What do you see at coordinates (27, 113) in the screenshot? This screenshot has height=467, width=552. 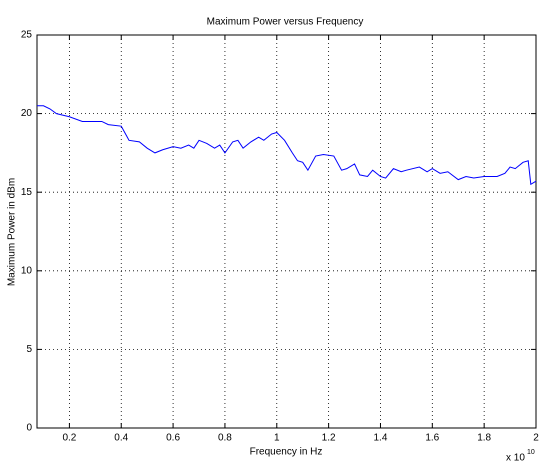 I see `y-tick-label: 20` at bounding box center [27, 113].